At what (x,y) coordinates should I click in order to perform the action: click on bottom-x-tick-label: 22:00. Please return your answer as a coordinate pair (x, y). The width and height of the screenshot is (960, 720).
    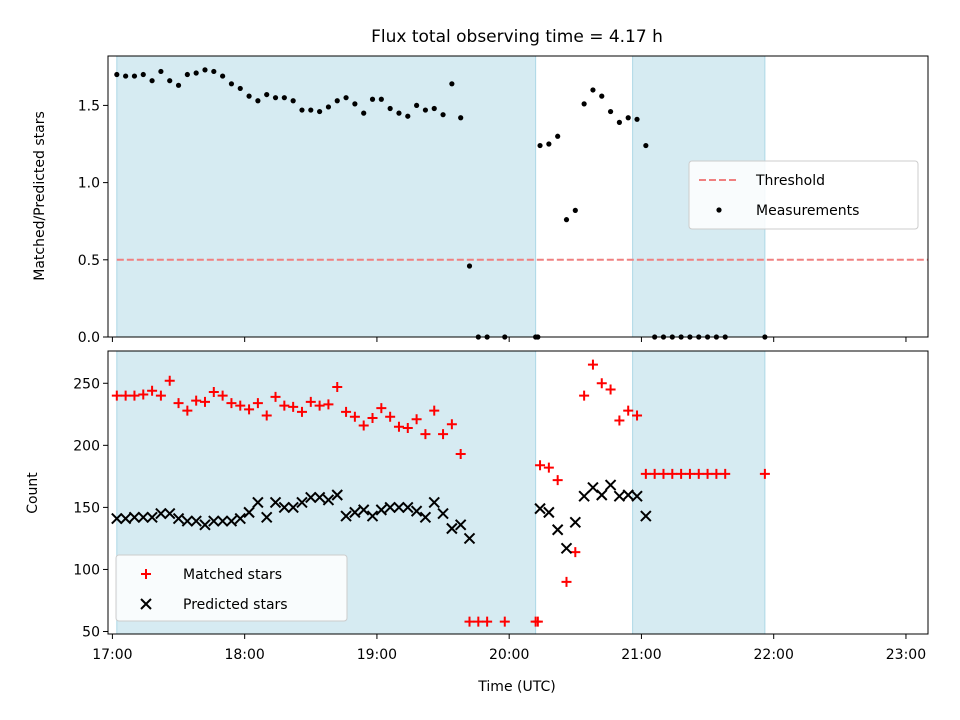
    Looking at the image, I should click on (774, 655).